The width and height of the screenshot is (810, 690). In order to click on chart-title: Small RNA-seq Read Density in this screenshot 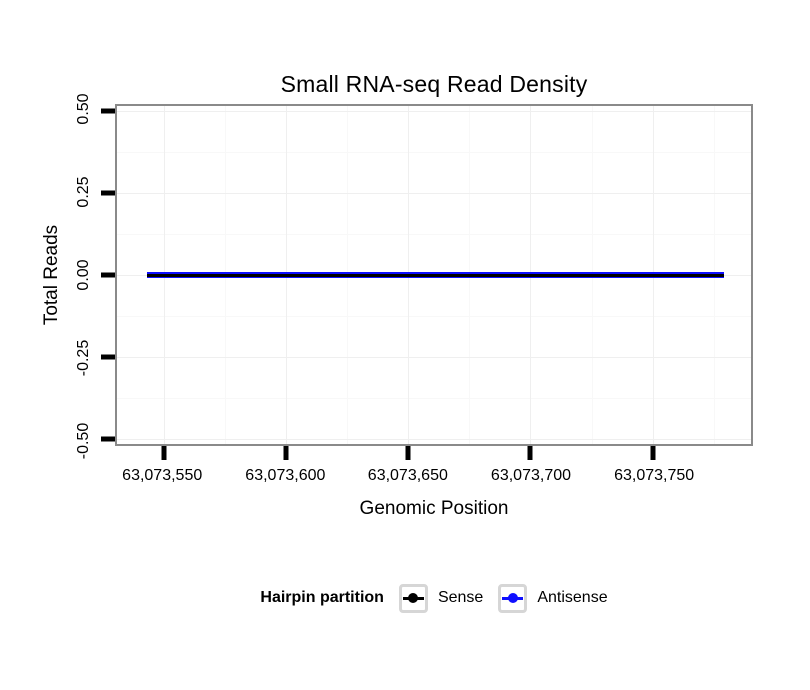, I will do `click(434, 84)`.